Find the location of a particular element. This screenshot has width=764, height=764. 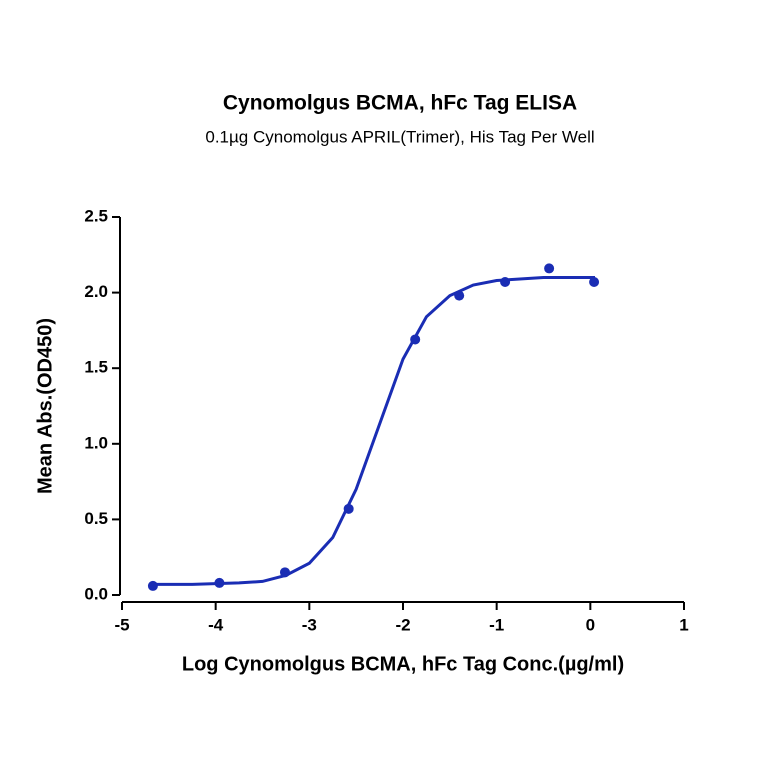

x-tick-label: -4 is located at coordinates (216, 624).